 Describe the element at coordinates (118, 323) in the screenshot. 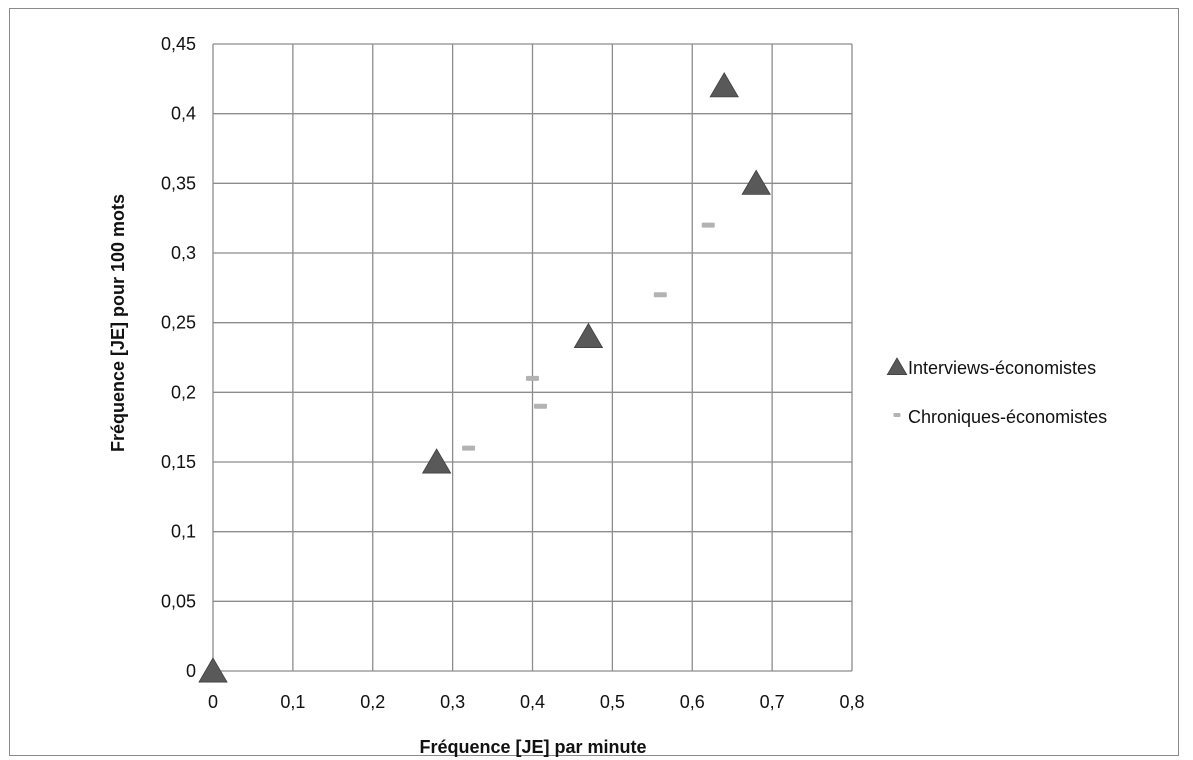

I see `y-axis-title: Fréquence [JE] pour 100 mots` at that location.